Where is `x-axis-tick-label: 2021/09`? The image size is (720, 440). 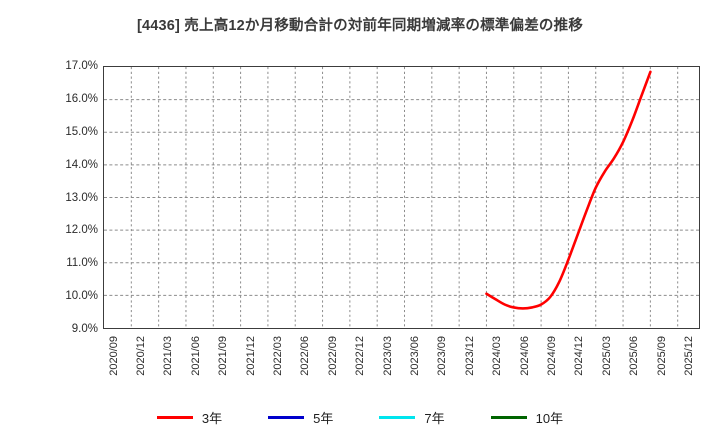 x-axis-tick-label: 2021/09 is located at coordinates (223, 356).